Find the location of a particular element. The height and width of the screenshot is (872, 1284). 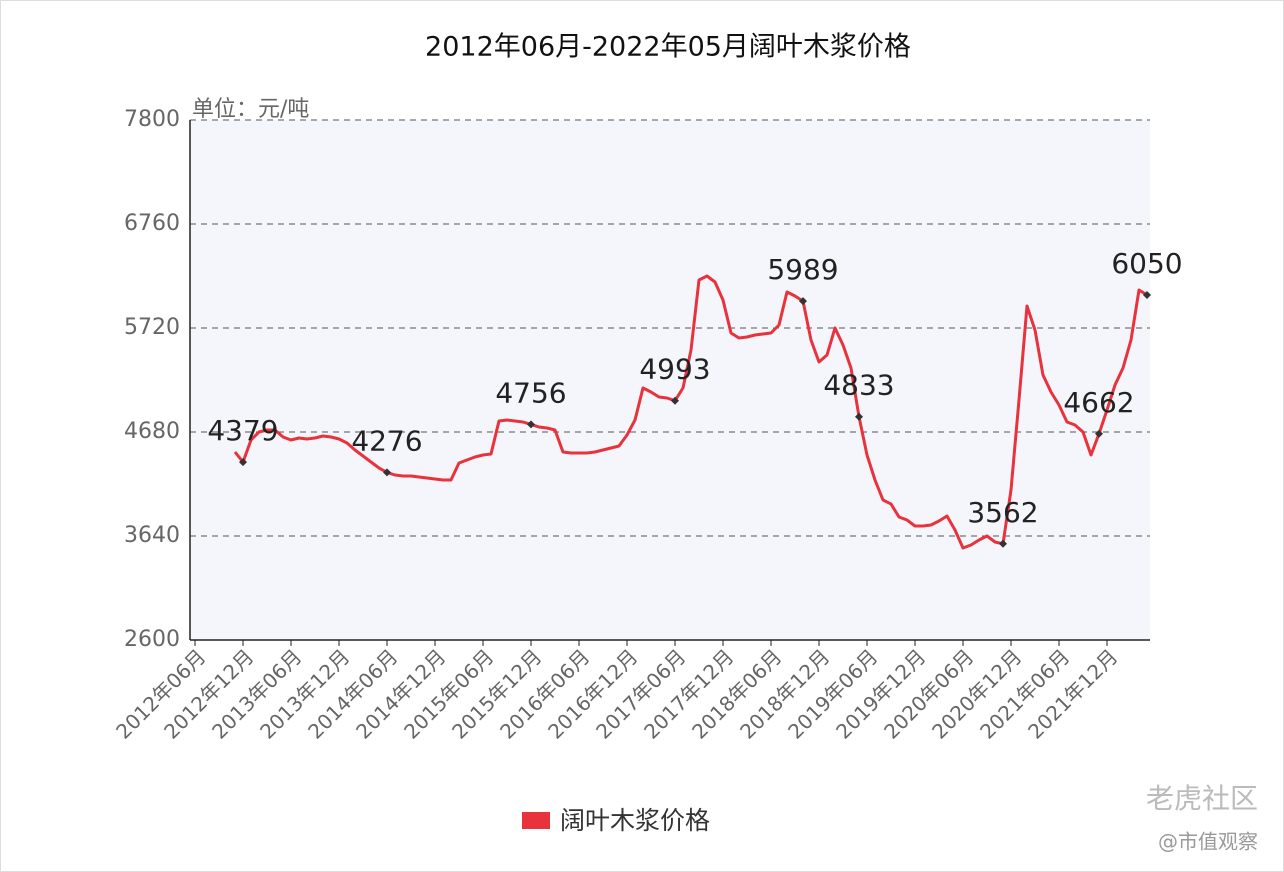

watermark-handle: @市值观察 is located at coordinates (1208, 842).